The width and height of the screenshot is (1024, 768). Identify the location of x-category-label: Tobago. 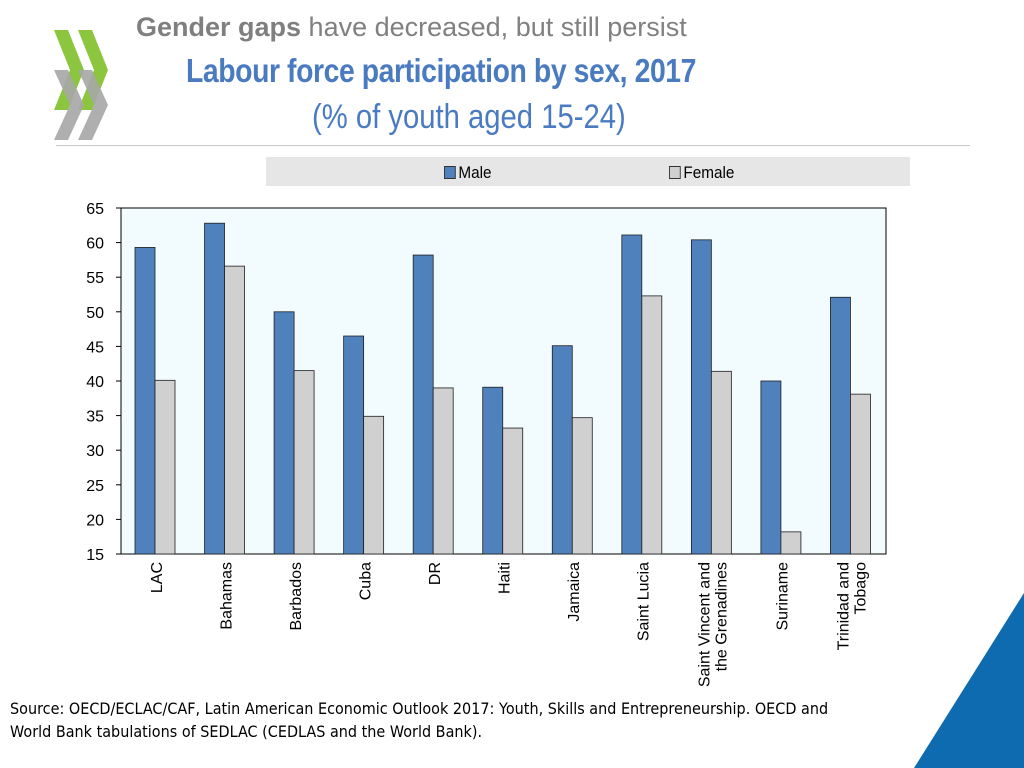
(861, 588).